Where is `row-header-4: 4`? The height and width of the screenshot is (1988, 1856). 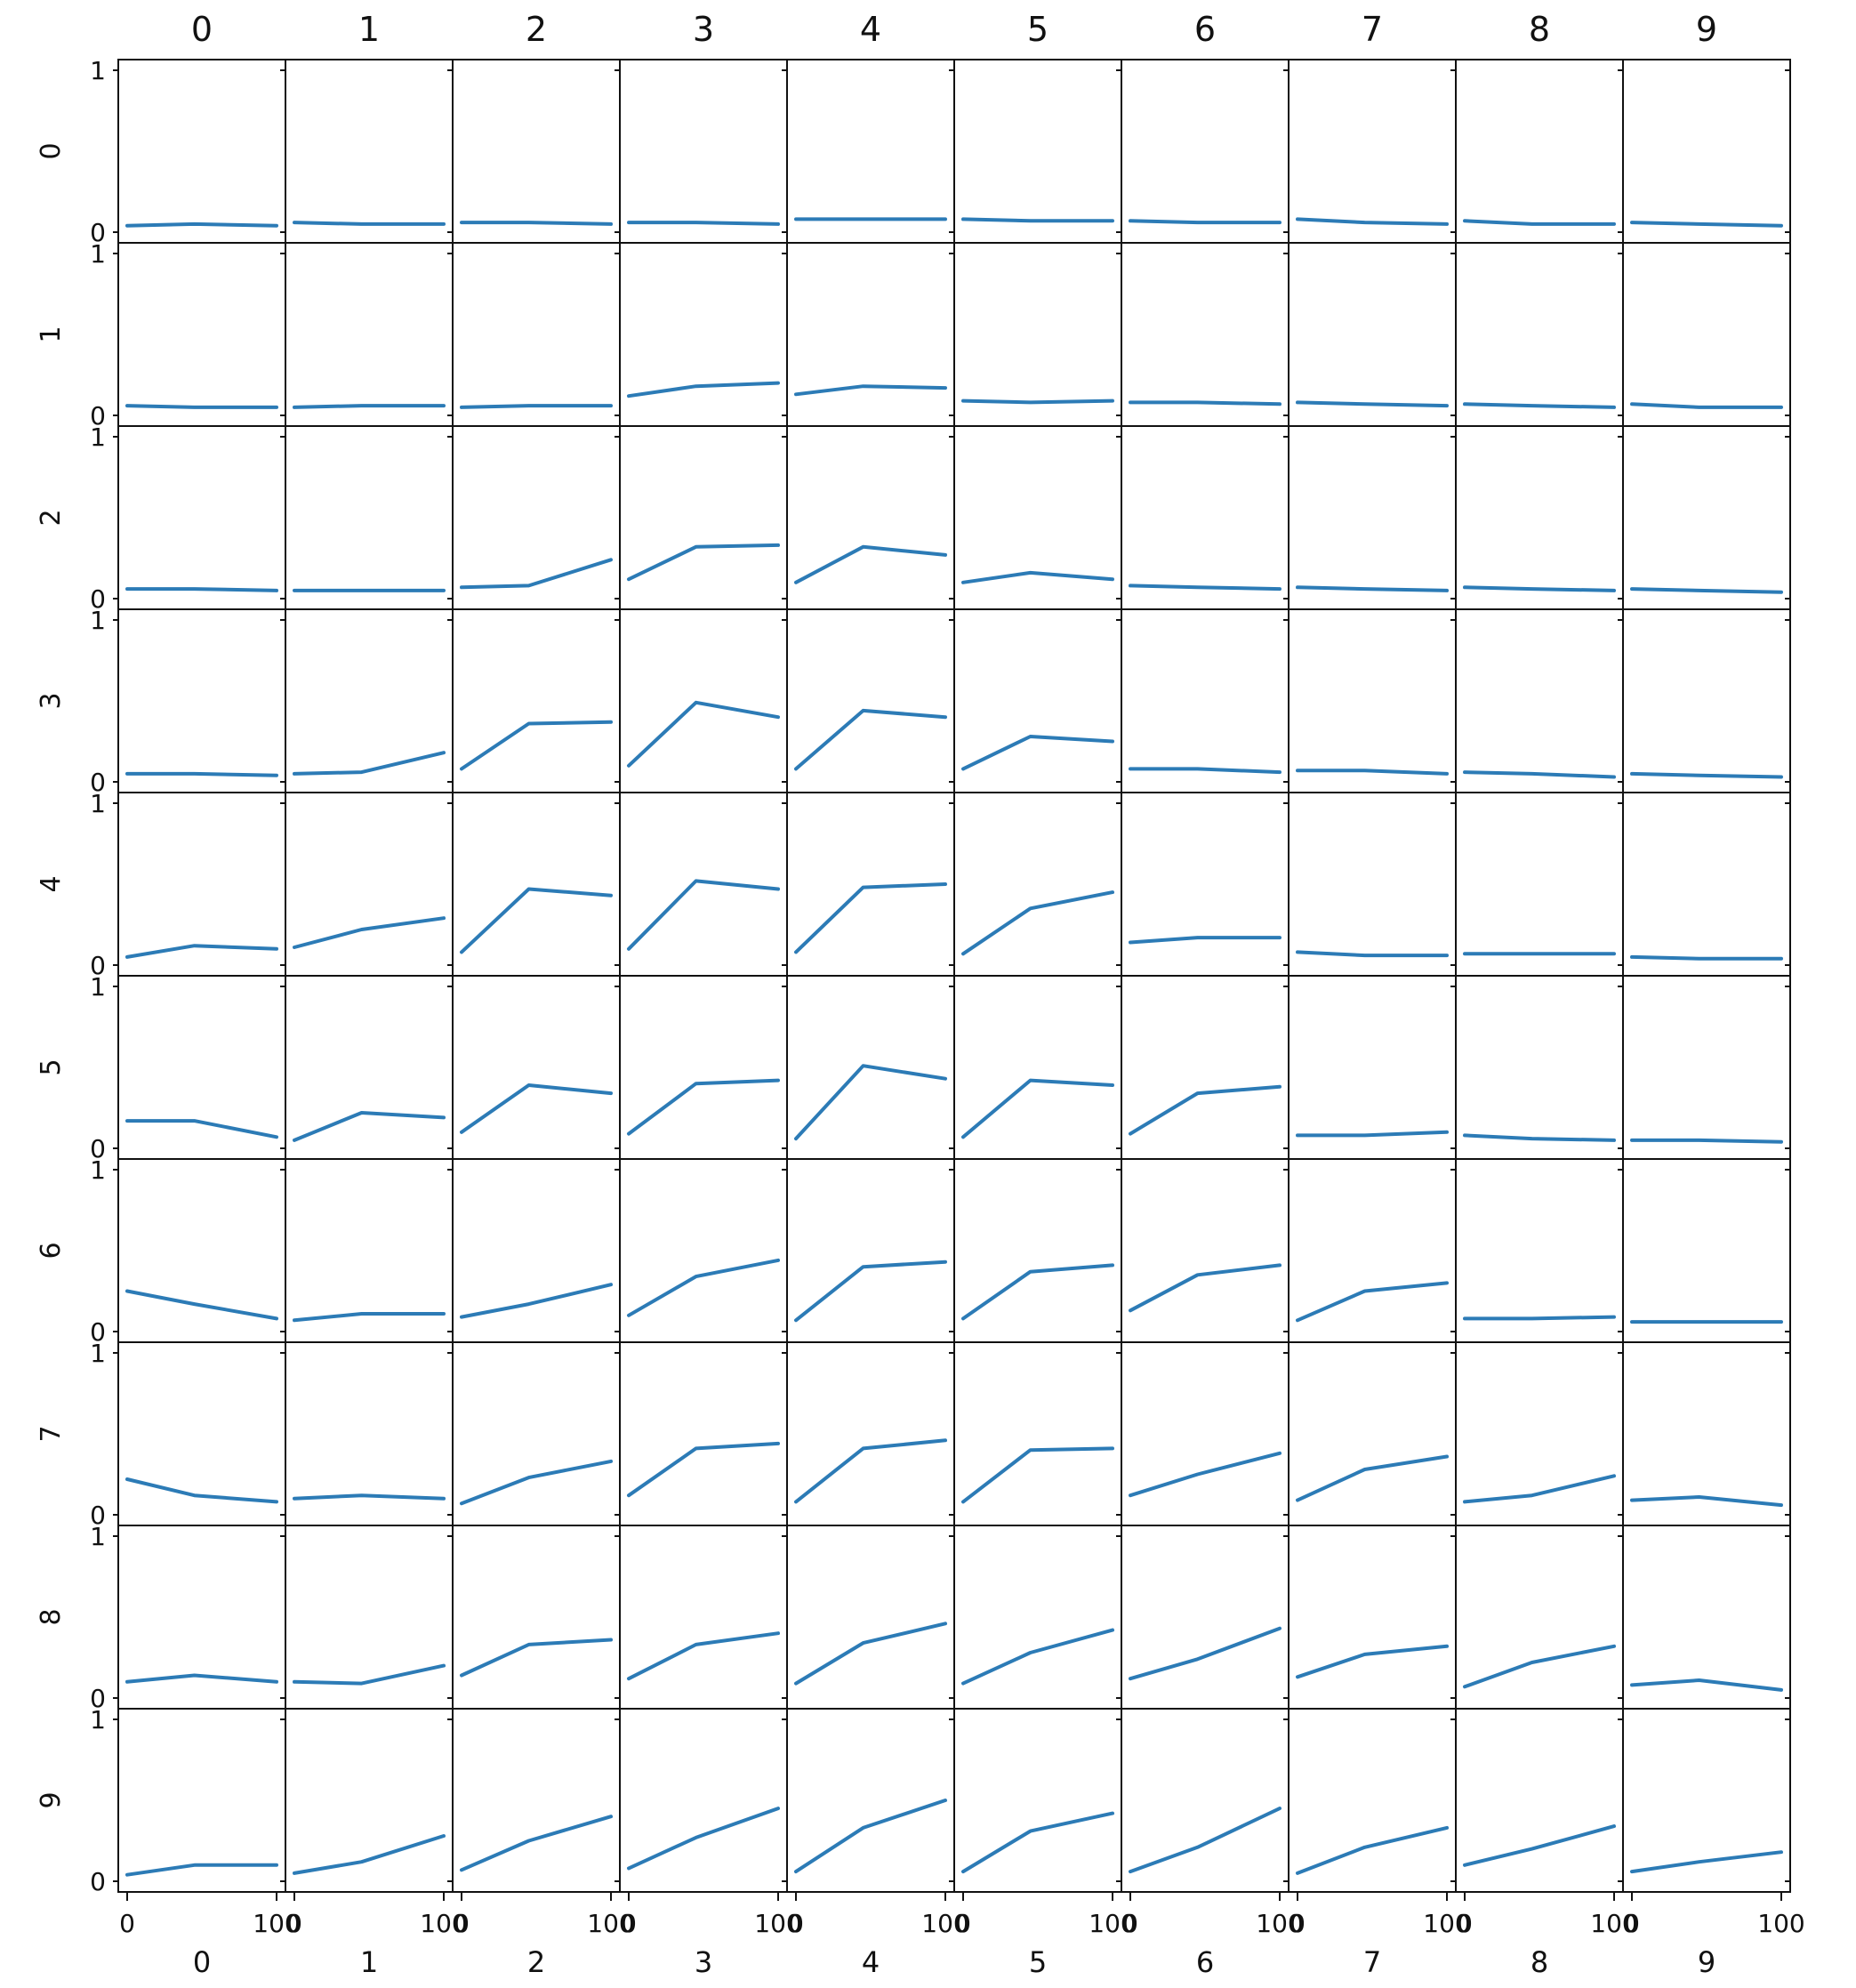
row-header-4: 4 is located at coordinates (52, 883).